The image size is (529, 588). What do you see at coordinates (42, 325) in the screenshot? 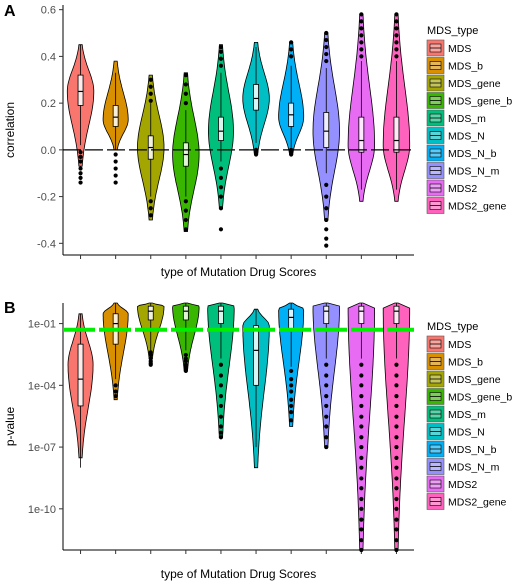
I see `y-tick-label: 1e-01` at bounding box center [42, 325].